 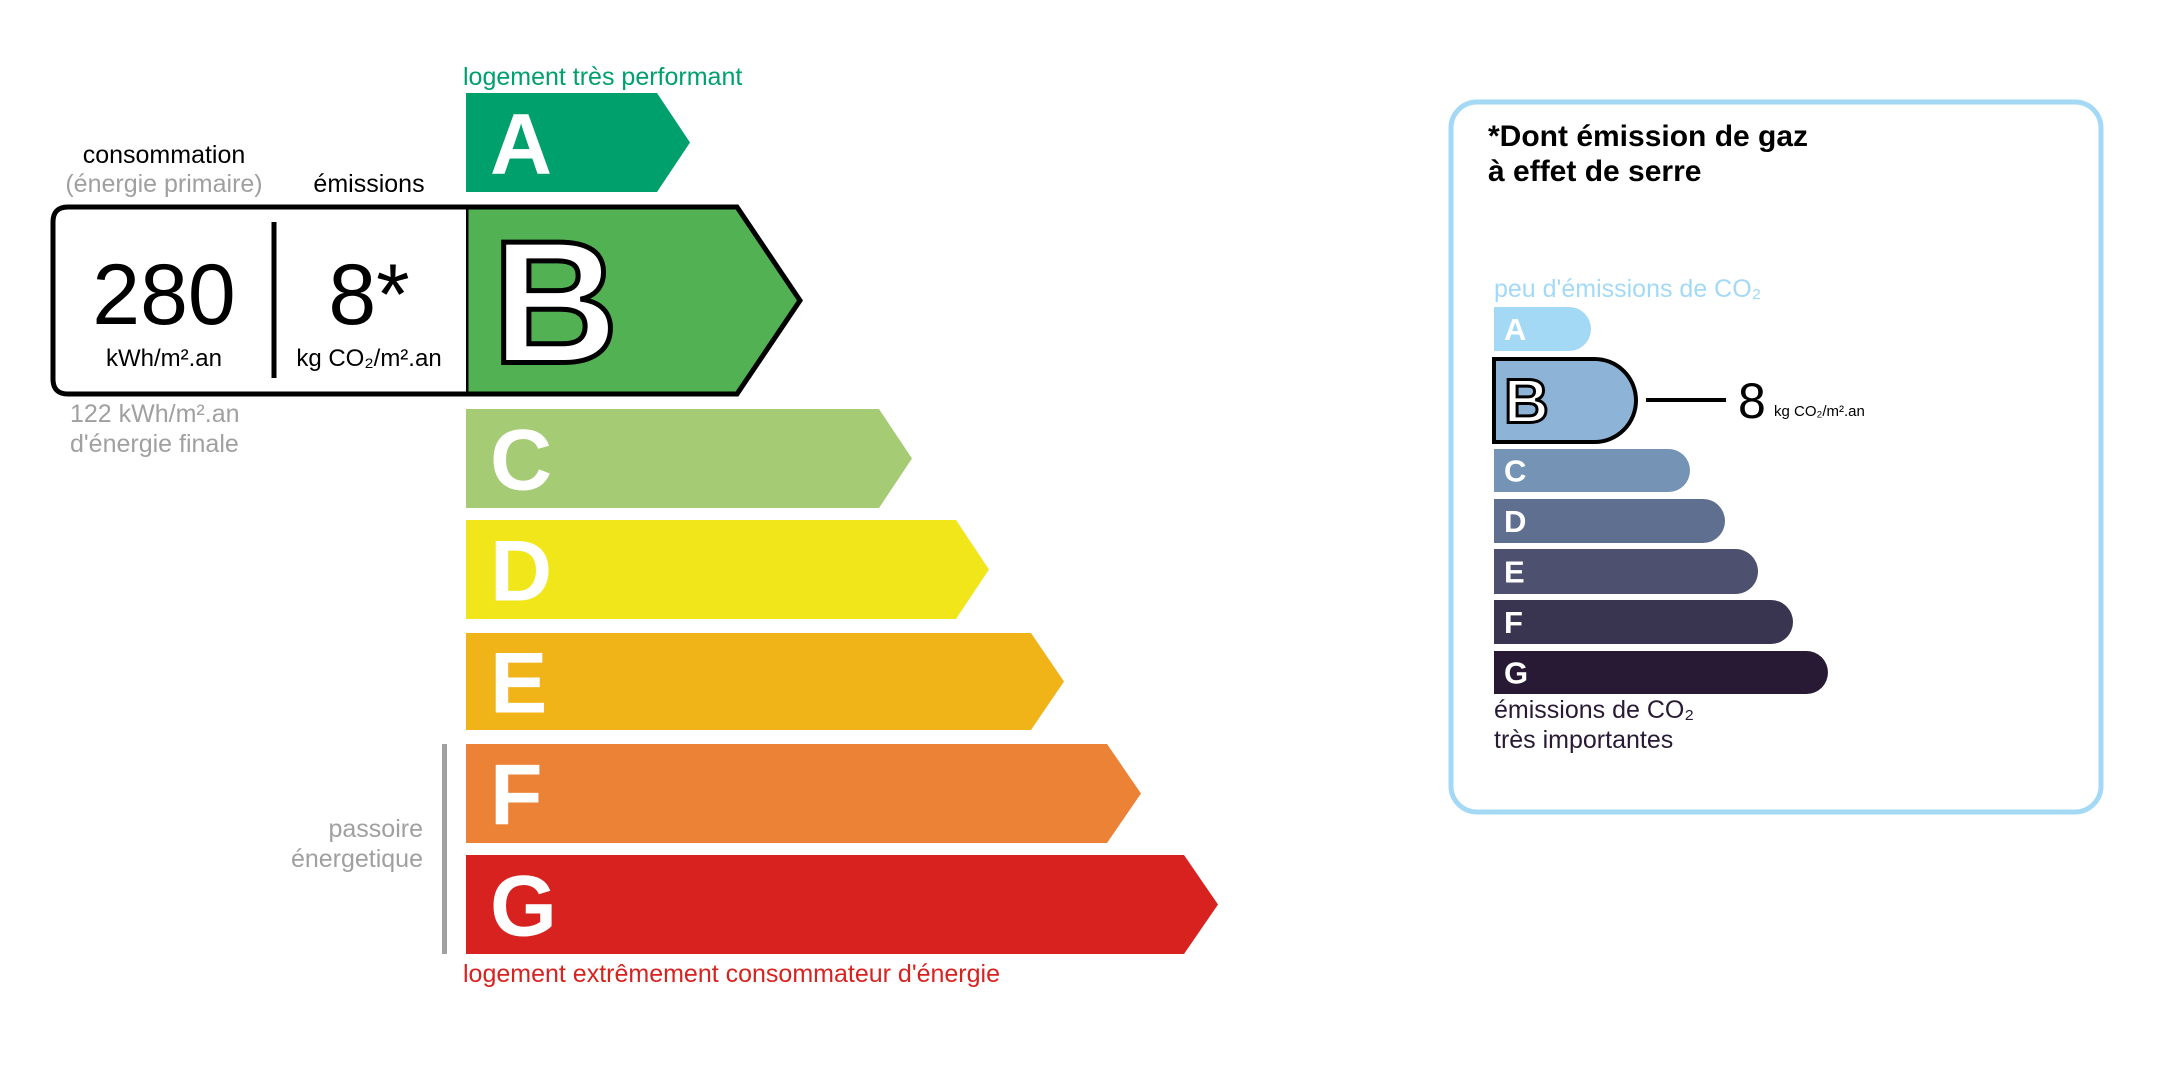 What do you see at coordinates (164, 295) in the screenshot?
I see `consumption-value: 280` at bounding box center [164, 295].